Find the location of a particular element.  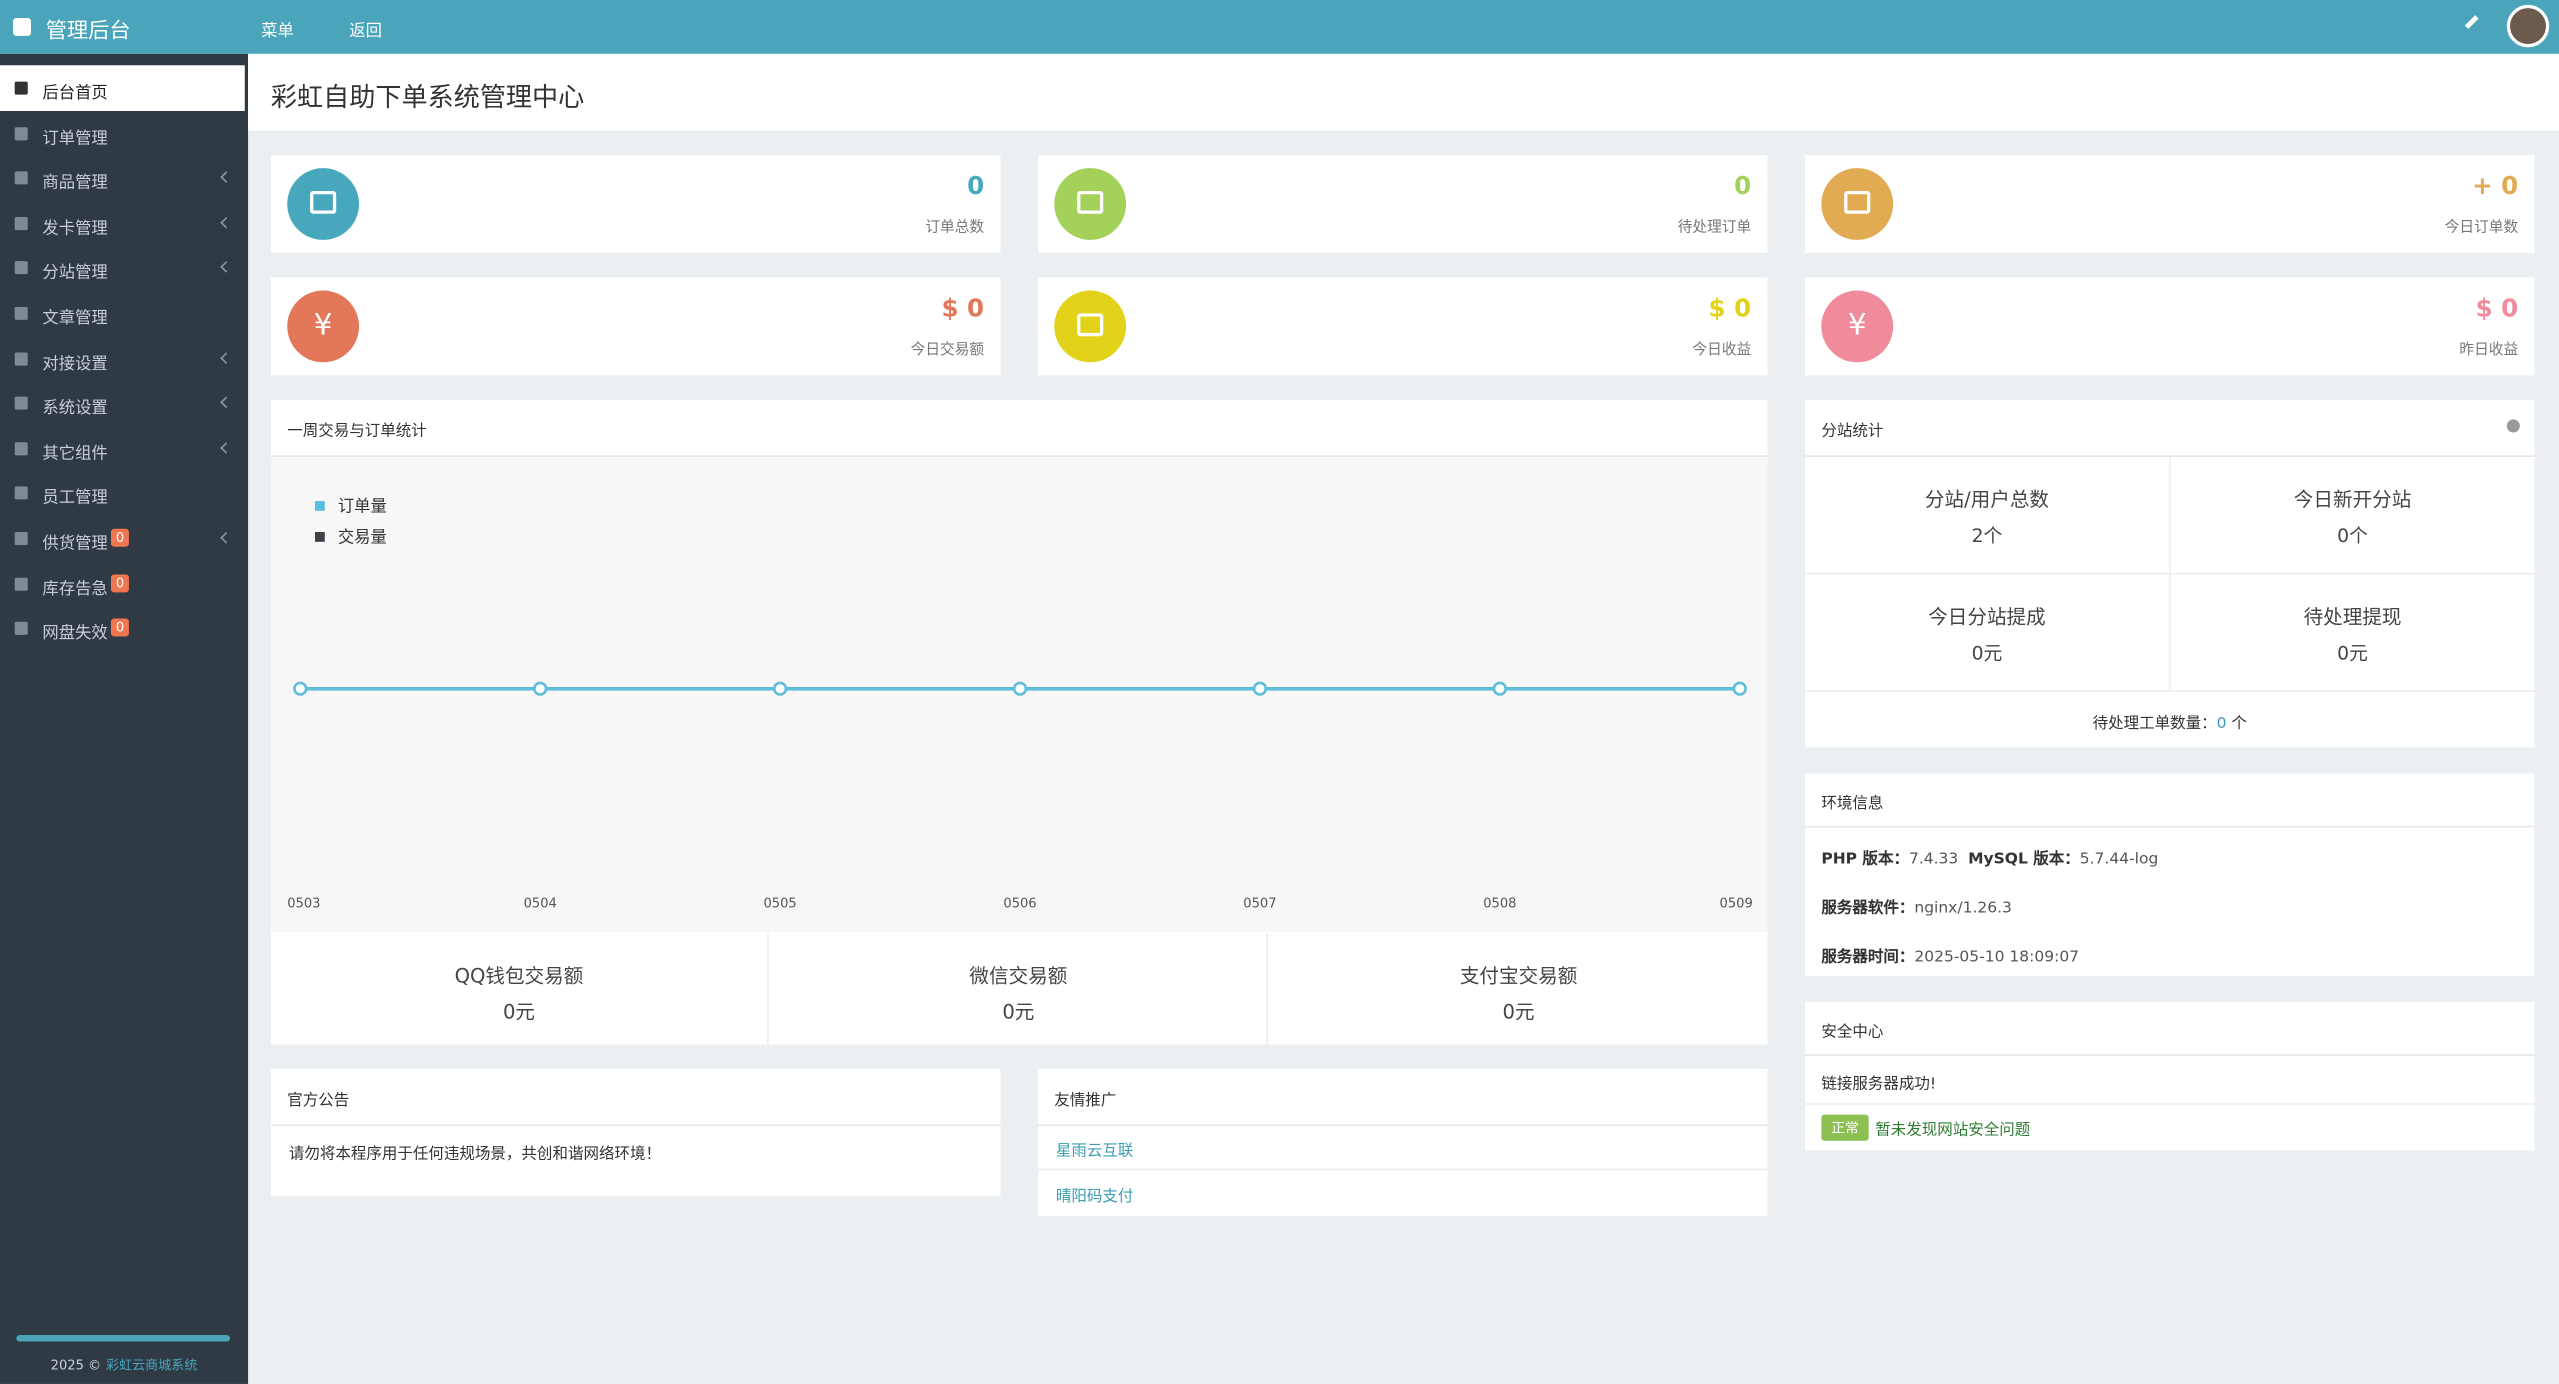

substat-cell: 分站/用户总数 2个 is located at coordinates (1988, 515).